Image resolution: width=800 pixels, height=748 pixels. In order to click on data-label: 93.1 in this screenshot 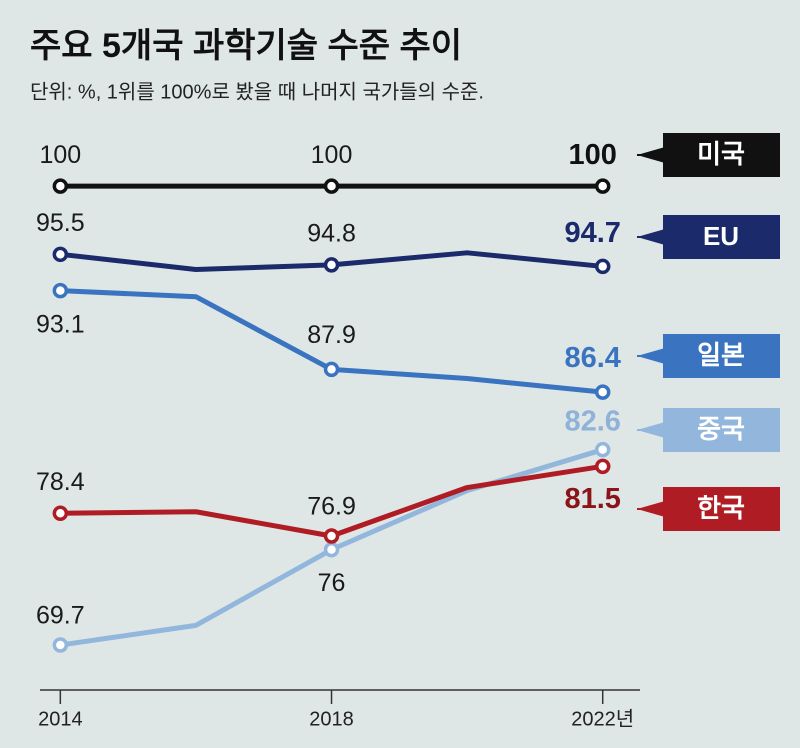, I will do `click(60, 324)`.